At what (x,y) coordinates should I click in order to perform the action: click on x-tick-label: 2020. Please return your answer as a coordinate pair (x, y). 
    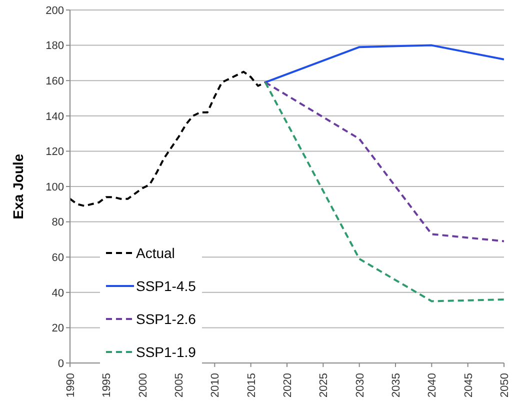
    Looking at the image, I should click on (288, 385).